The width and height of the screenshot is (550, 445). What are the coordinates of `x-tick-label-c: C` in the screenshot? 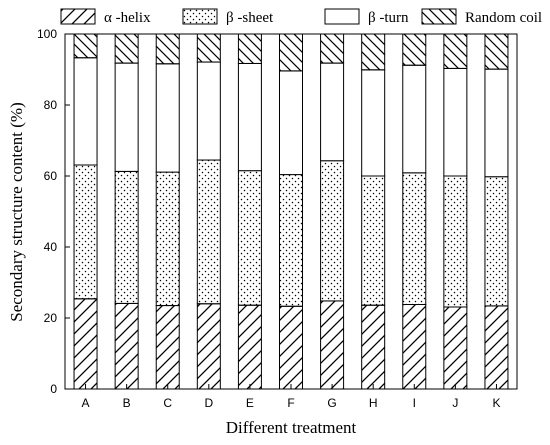 It's located at (167, 403).